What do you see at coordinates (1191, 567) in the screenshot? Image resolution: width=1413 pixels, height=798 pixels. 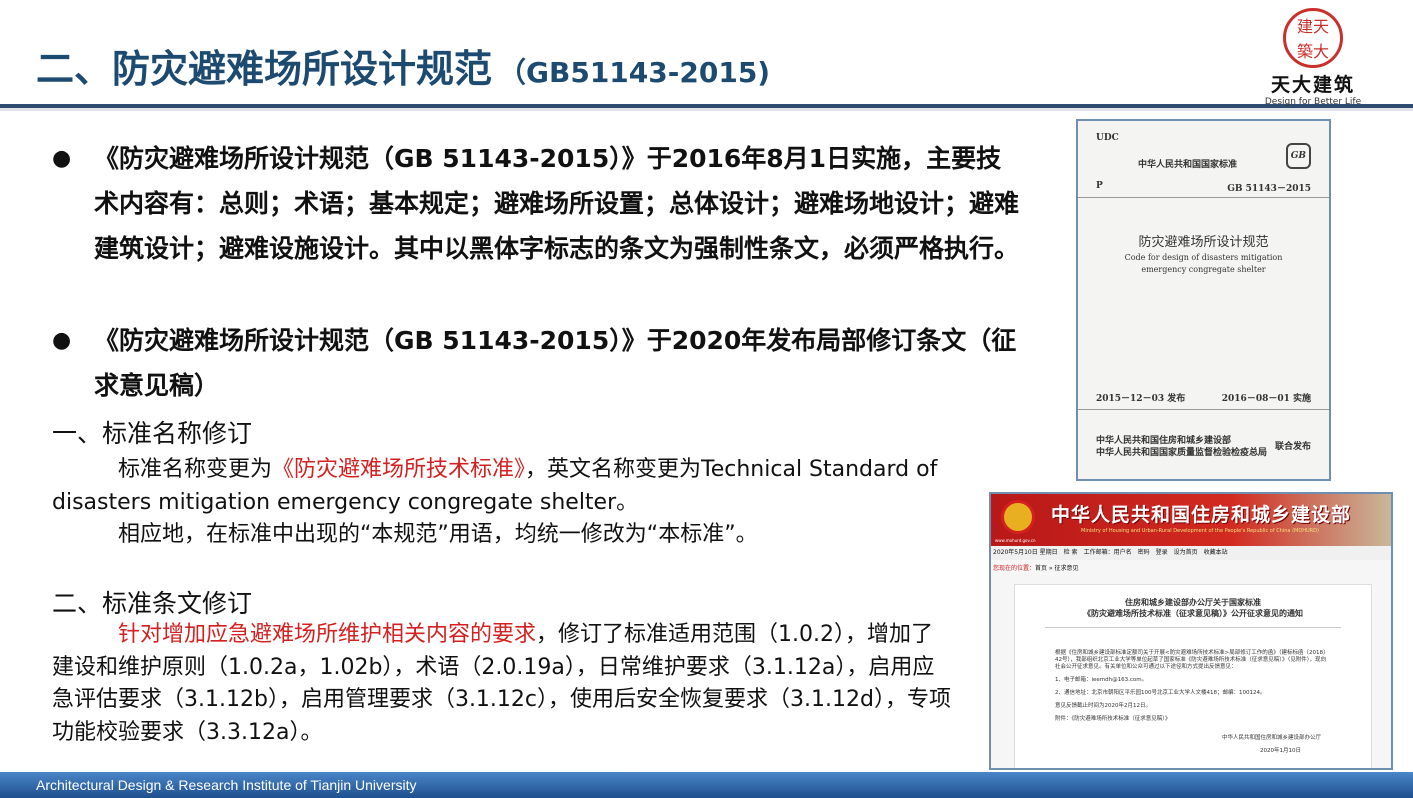 I see `website-breadcrumb: 您现在的位置：首页 » 征求意见` at bounding box center [1191, 567].